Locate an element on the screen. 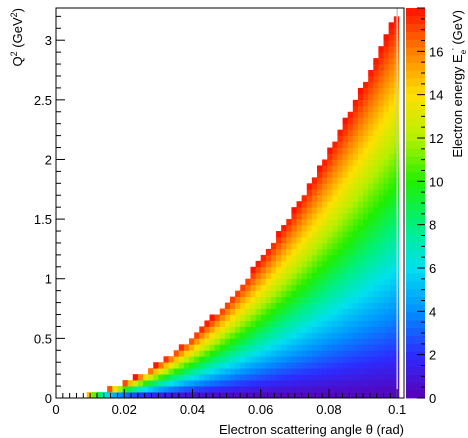 The image size is (468, 438). colorbar-tick-label: 8 is located at coordinates (432, 225).